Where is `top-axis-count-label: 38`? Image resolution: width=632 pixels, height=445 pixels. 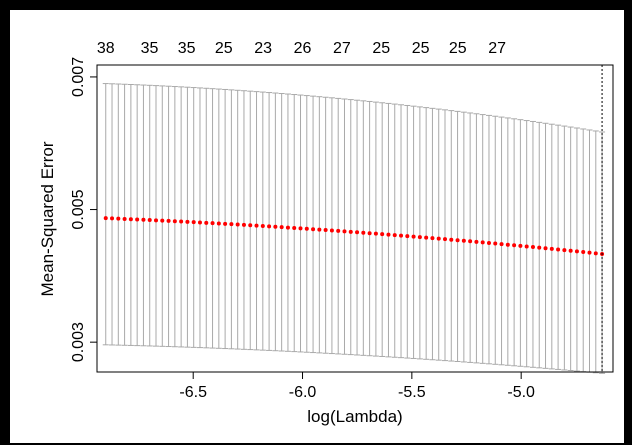 top-axis-count-label: 38 is located at coordinates (106, 48).